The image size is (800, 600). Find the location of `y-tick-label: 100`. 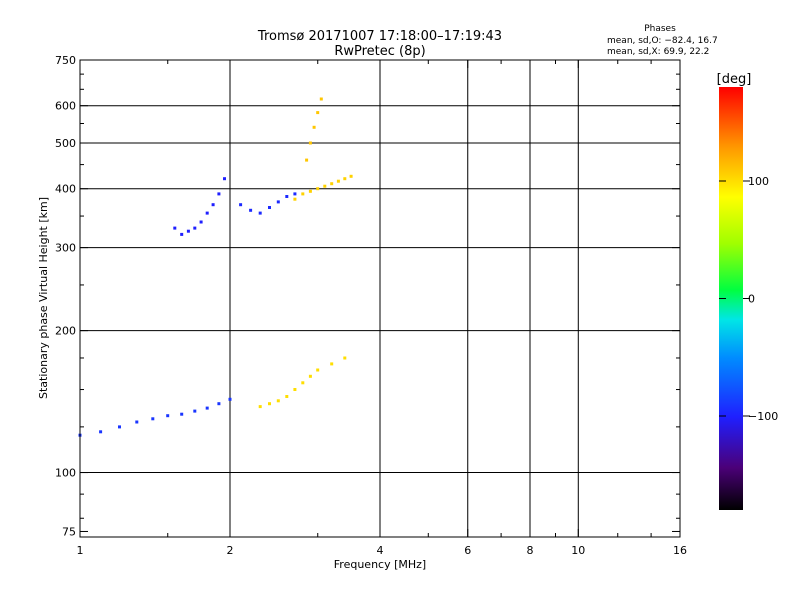

y-tick-label: 100 is located at coordinates (65, 473).